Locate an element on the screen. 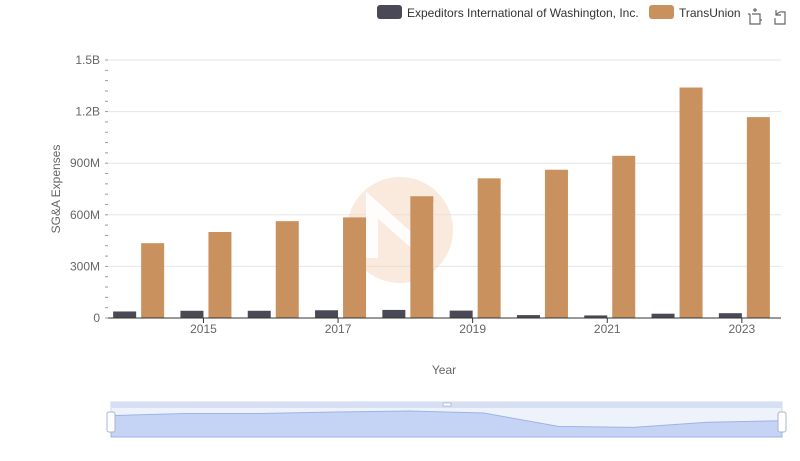 This screenshot has width=800, height=461. bar-expeditors-2019 is located at coordinates (461, 314).